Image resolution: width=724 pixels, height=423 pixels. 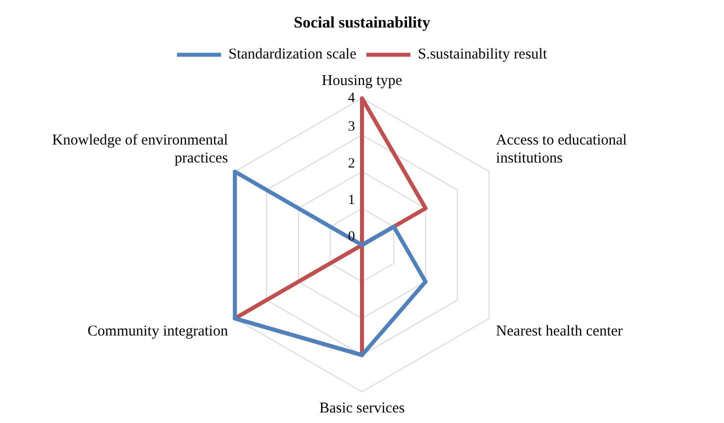 What do you see at coordinates (559, 331) in the screenshot?
I see `spoke-label: Nearest health center` at bounding box center [559, 331].